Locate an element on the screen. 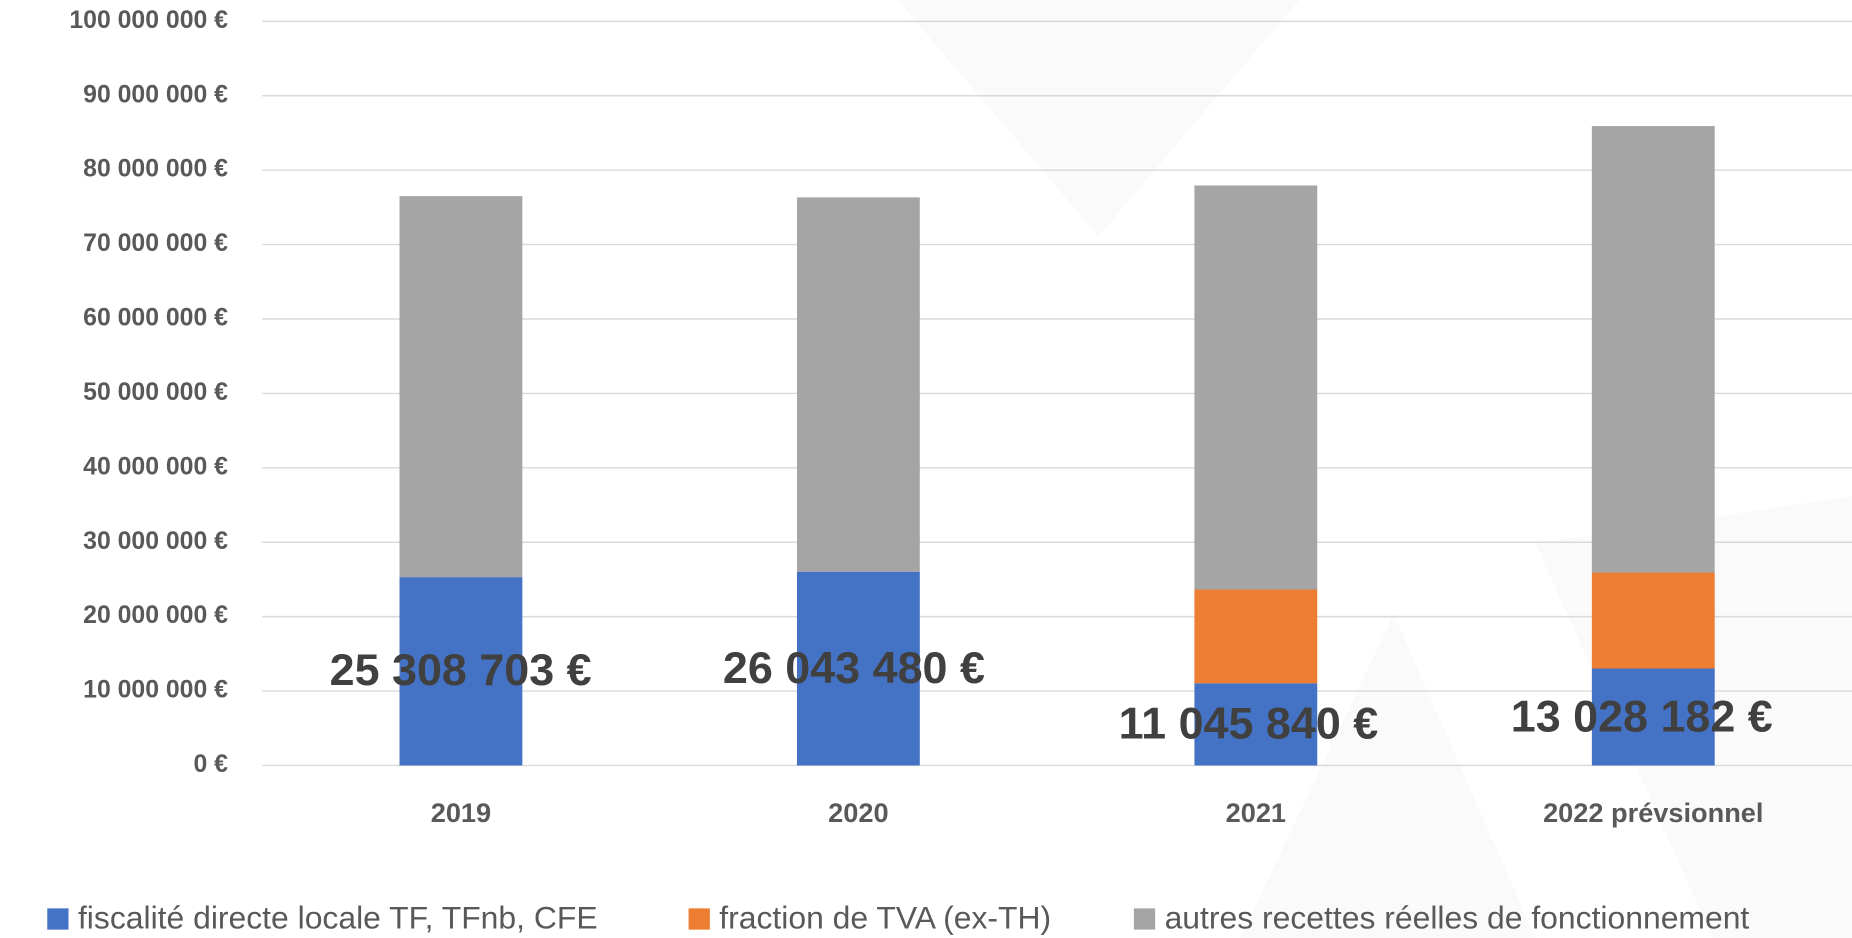  y-tick-label: 0 € is located at coordinates (210, 764).